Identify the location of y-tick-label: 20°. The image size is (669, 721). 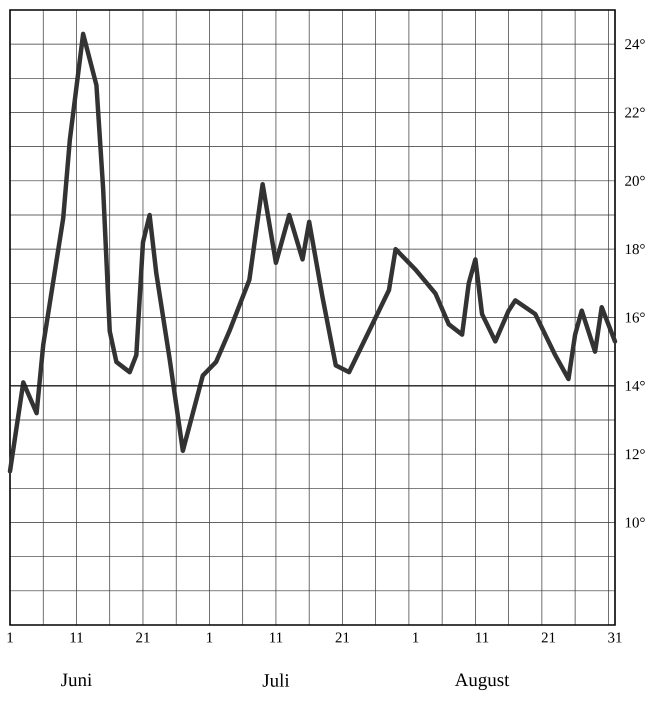
(635, 181).